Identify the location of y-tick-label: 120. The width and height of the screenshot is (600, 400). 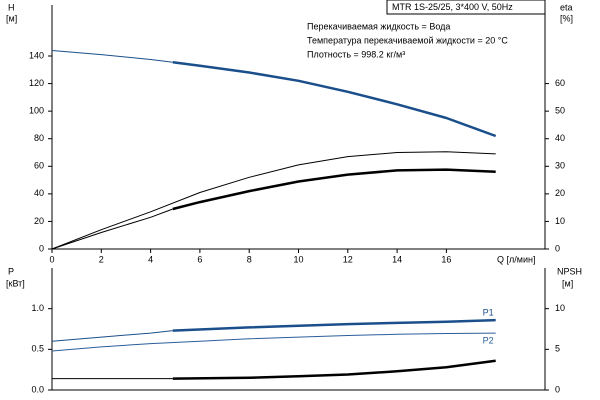
(36, 83).